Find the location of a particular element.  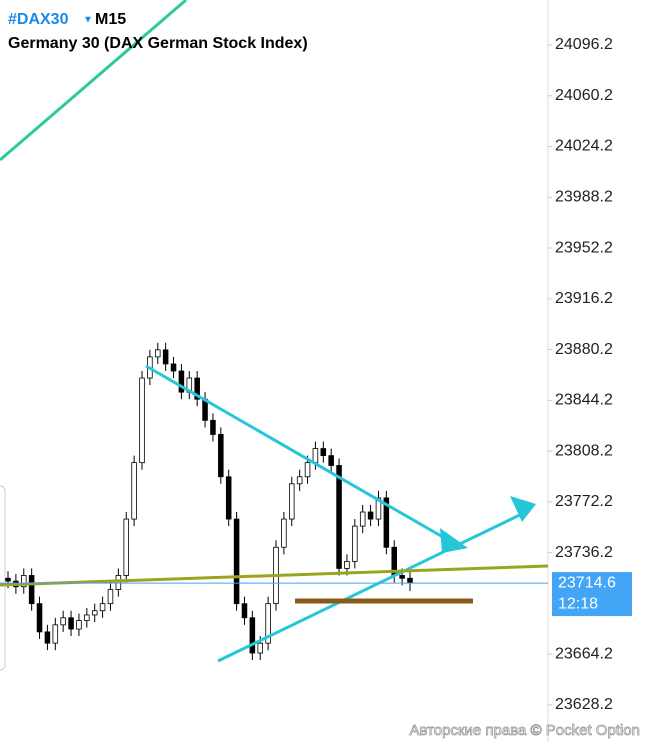

timeframe: M15 is located at coordinates (110, 19).